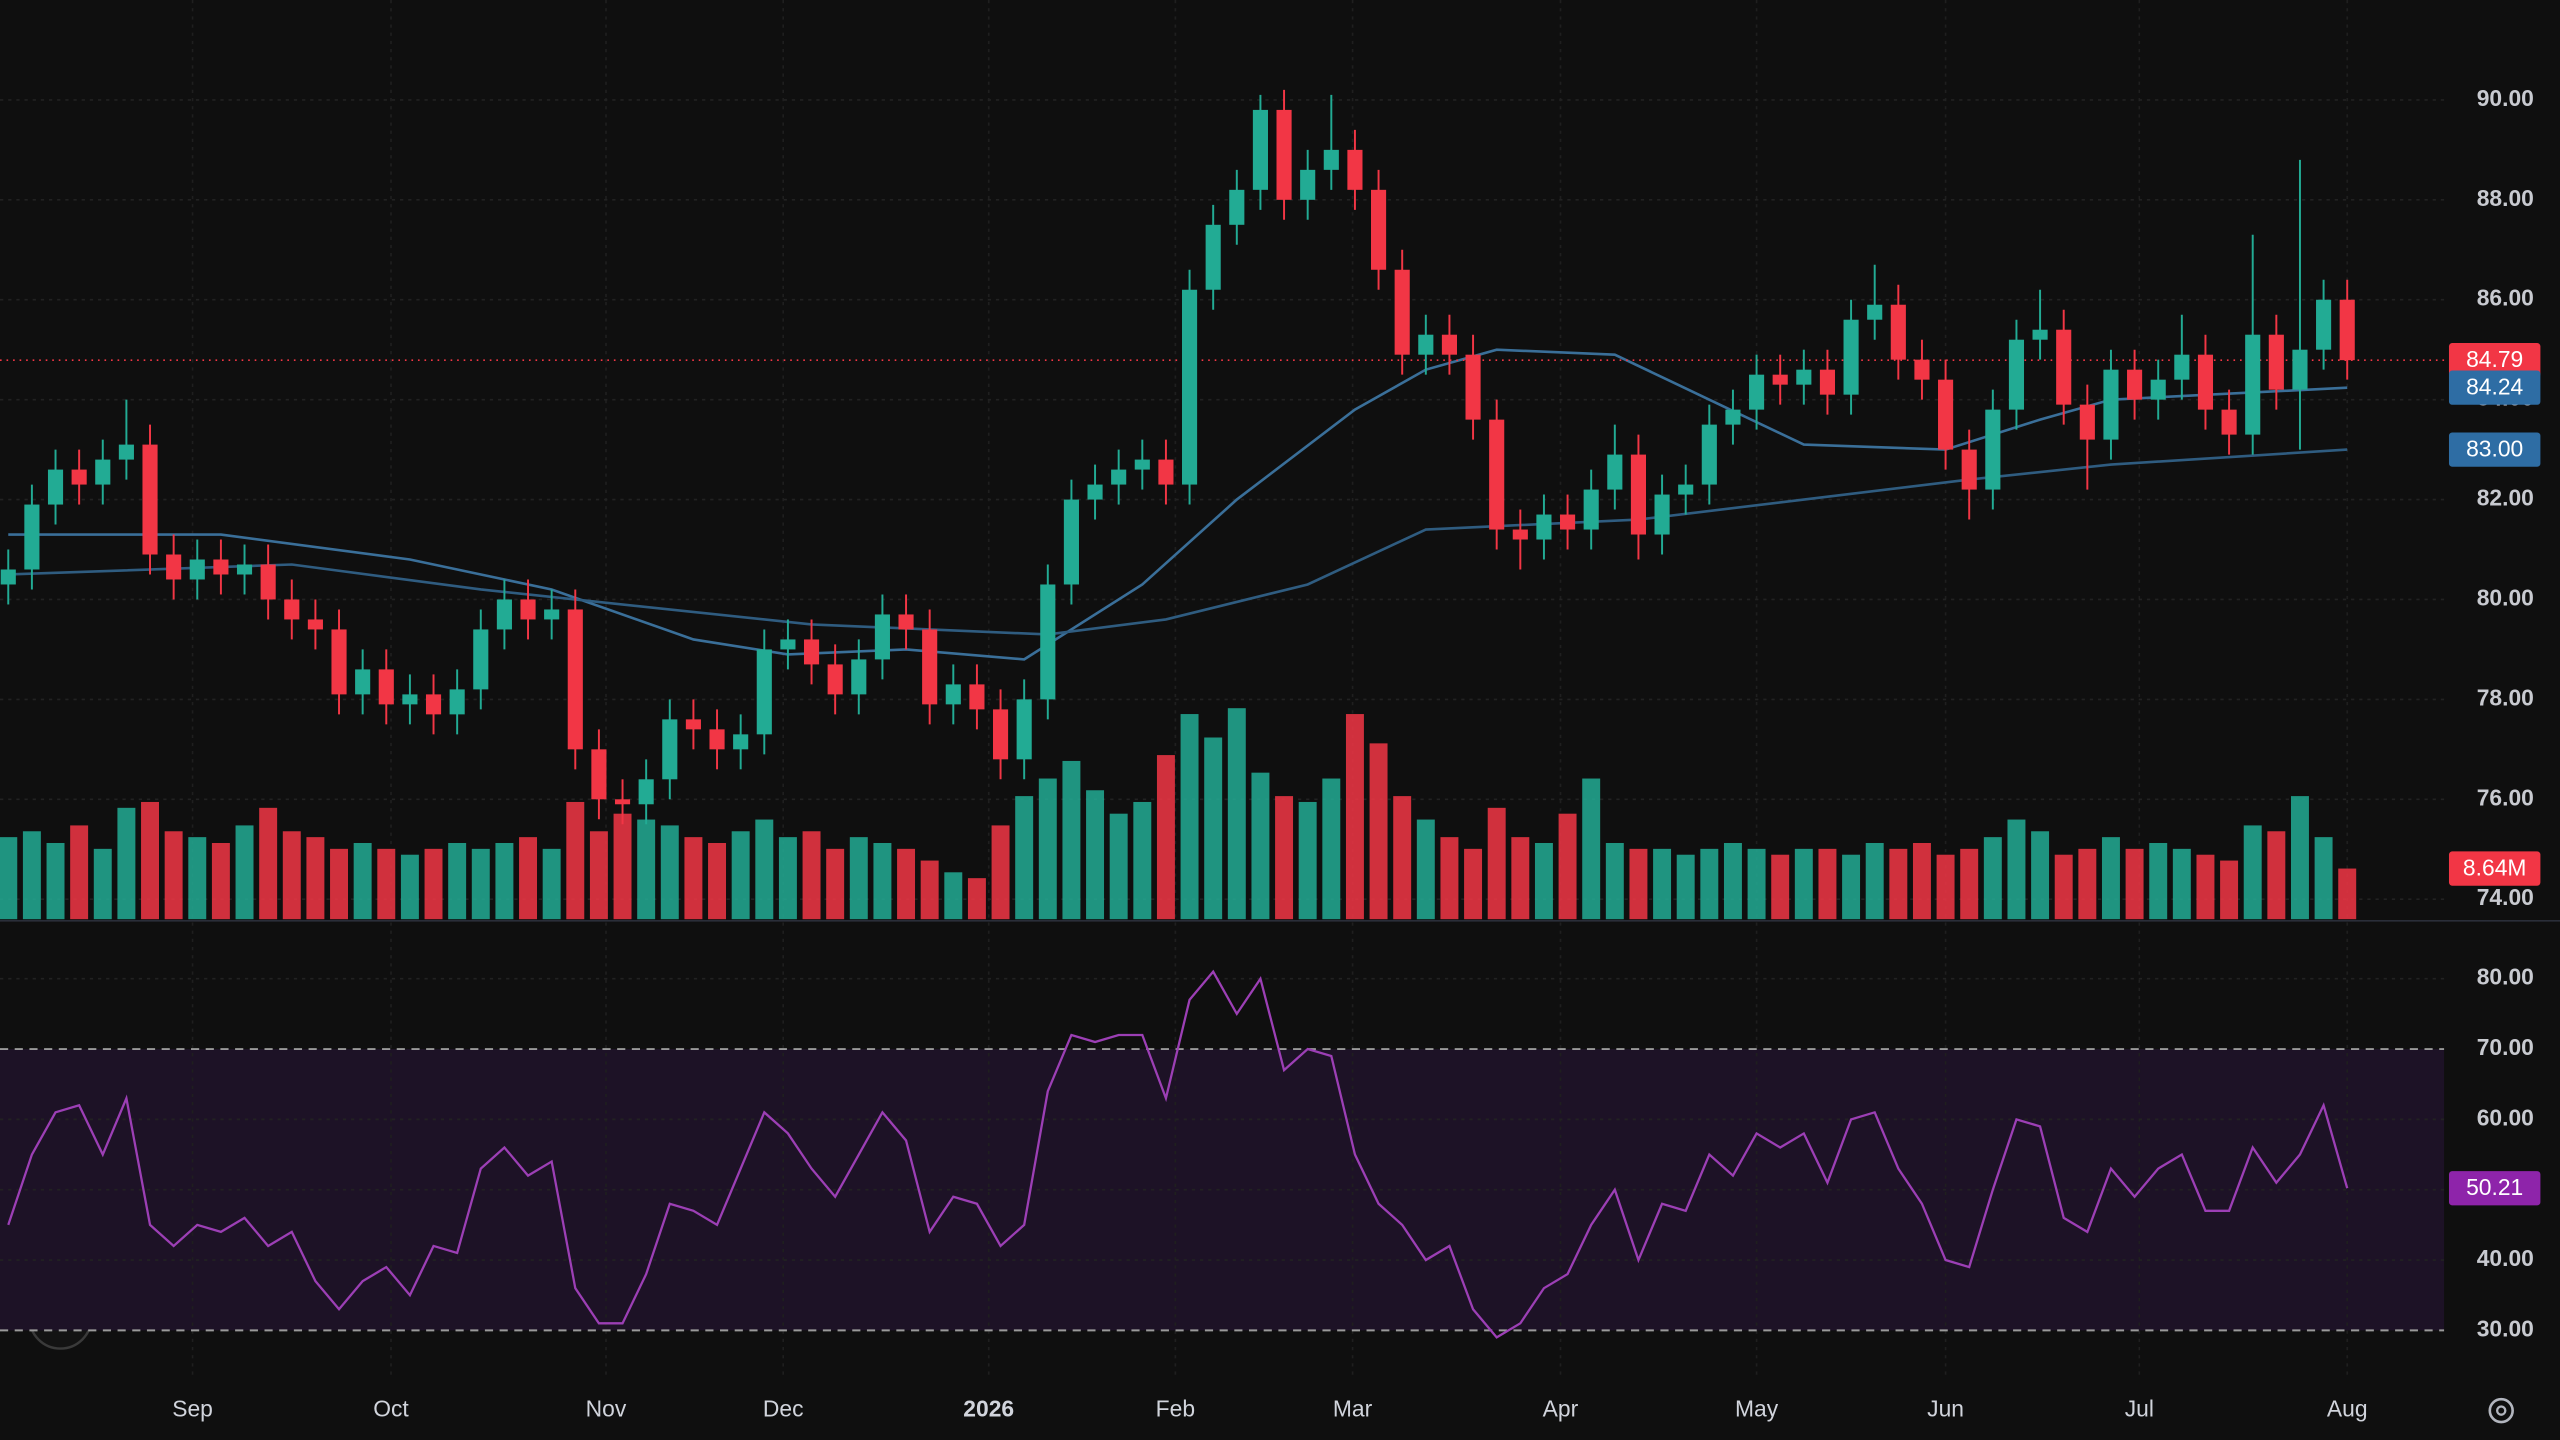 This screenshot has width=2560, height=1440. I want to click on rsi-tick-label: 30.00, so click(2505, 1328).